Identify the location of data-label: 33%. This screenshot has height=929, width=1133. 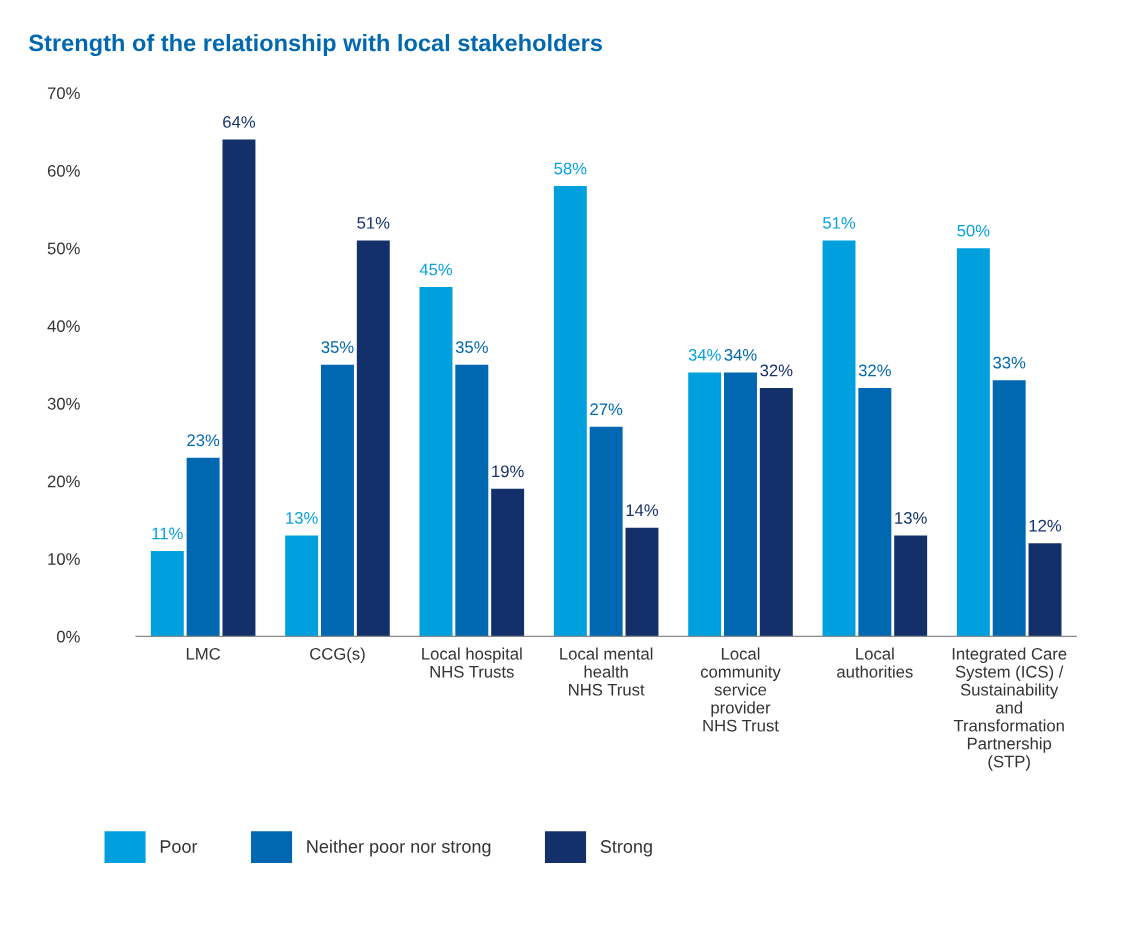
(1009, 362).